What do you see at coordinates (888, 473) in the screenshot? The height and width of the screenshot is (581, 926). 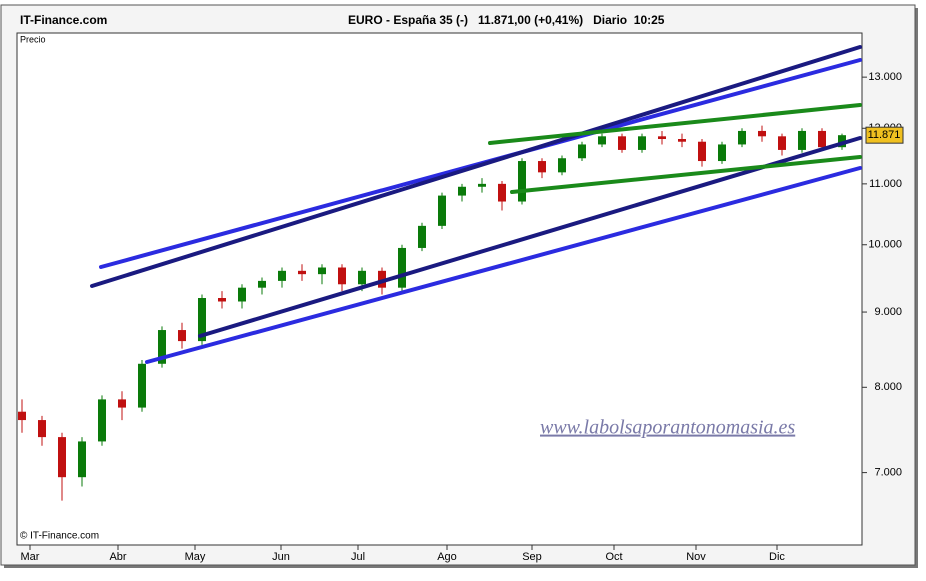 I see `y-tick-label: 7.000` at bounding box center [888, 473].